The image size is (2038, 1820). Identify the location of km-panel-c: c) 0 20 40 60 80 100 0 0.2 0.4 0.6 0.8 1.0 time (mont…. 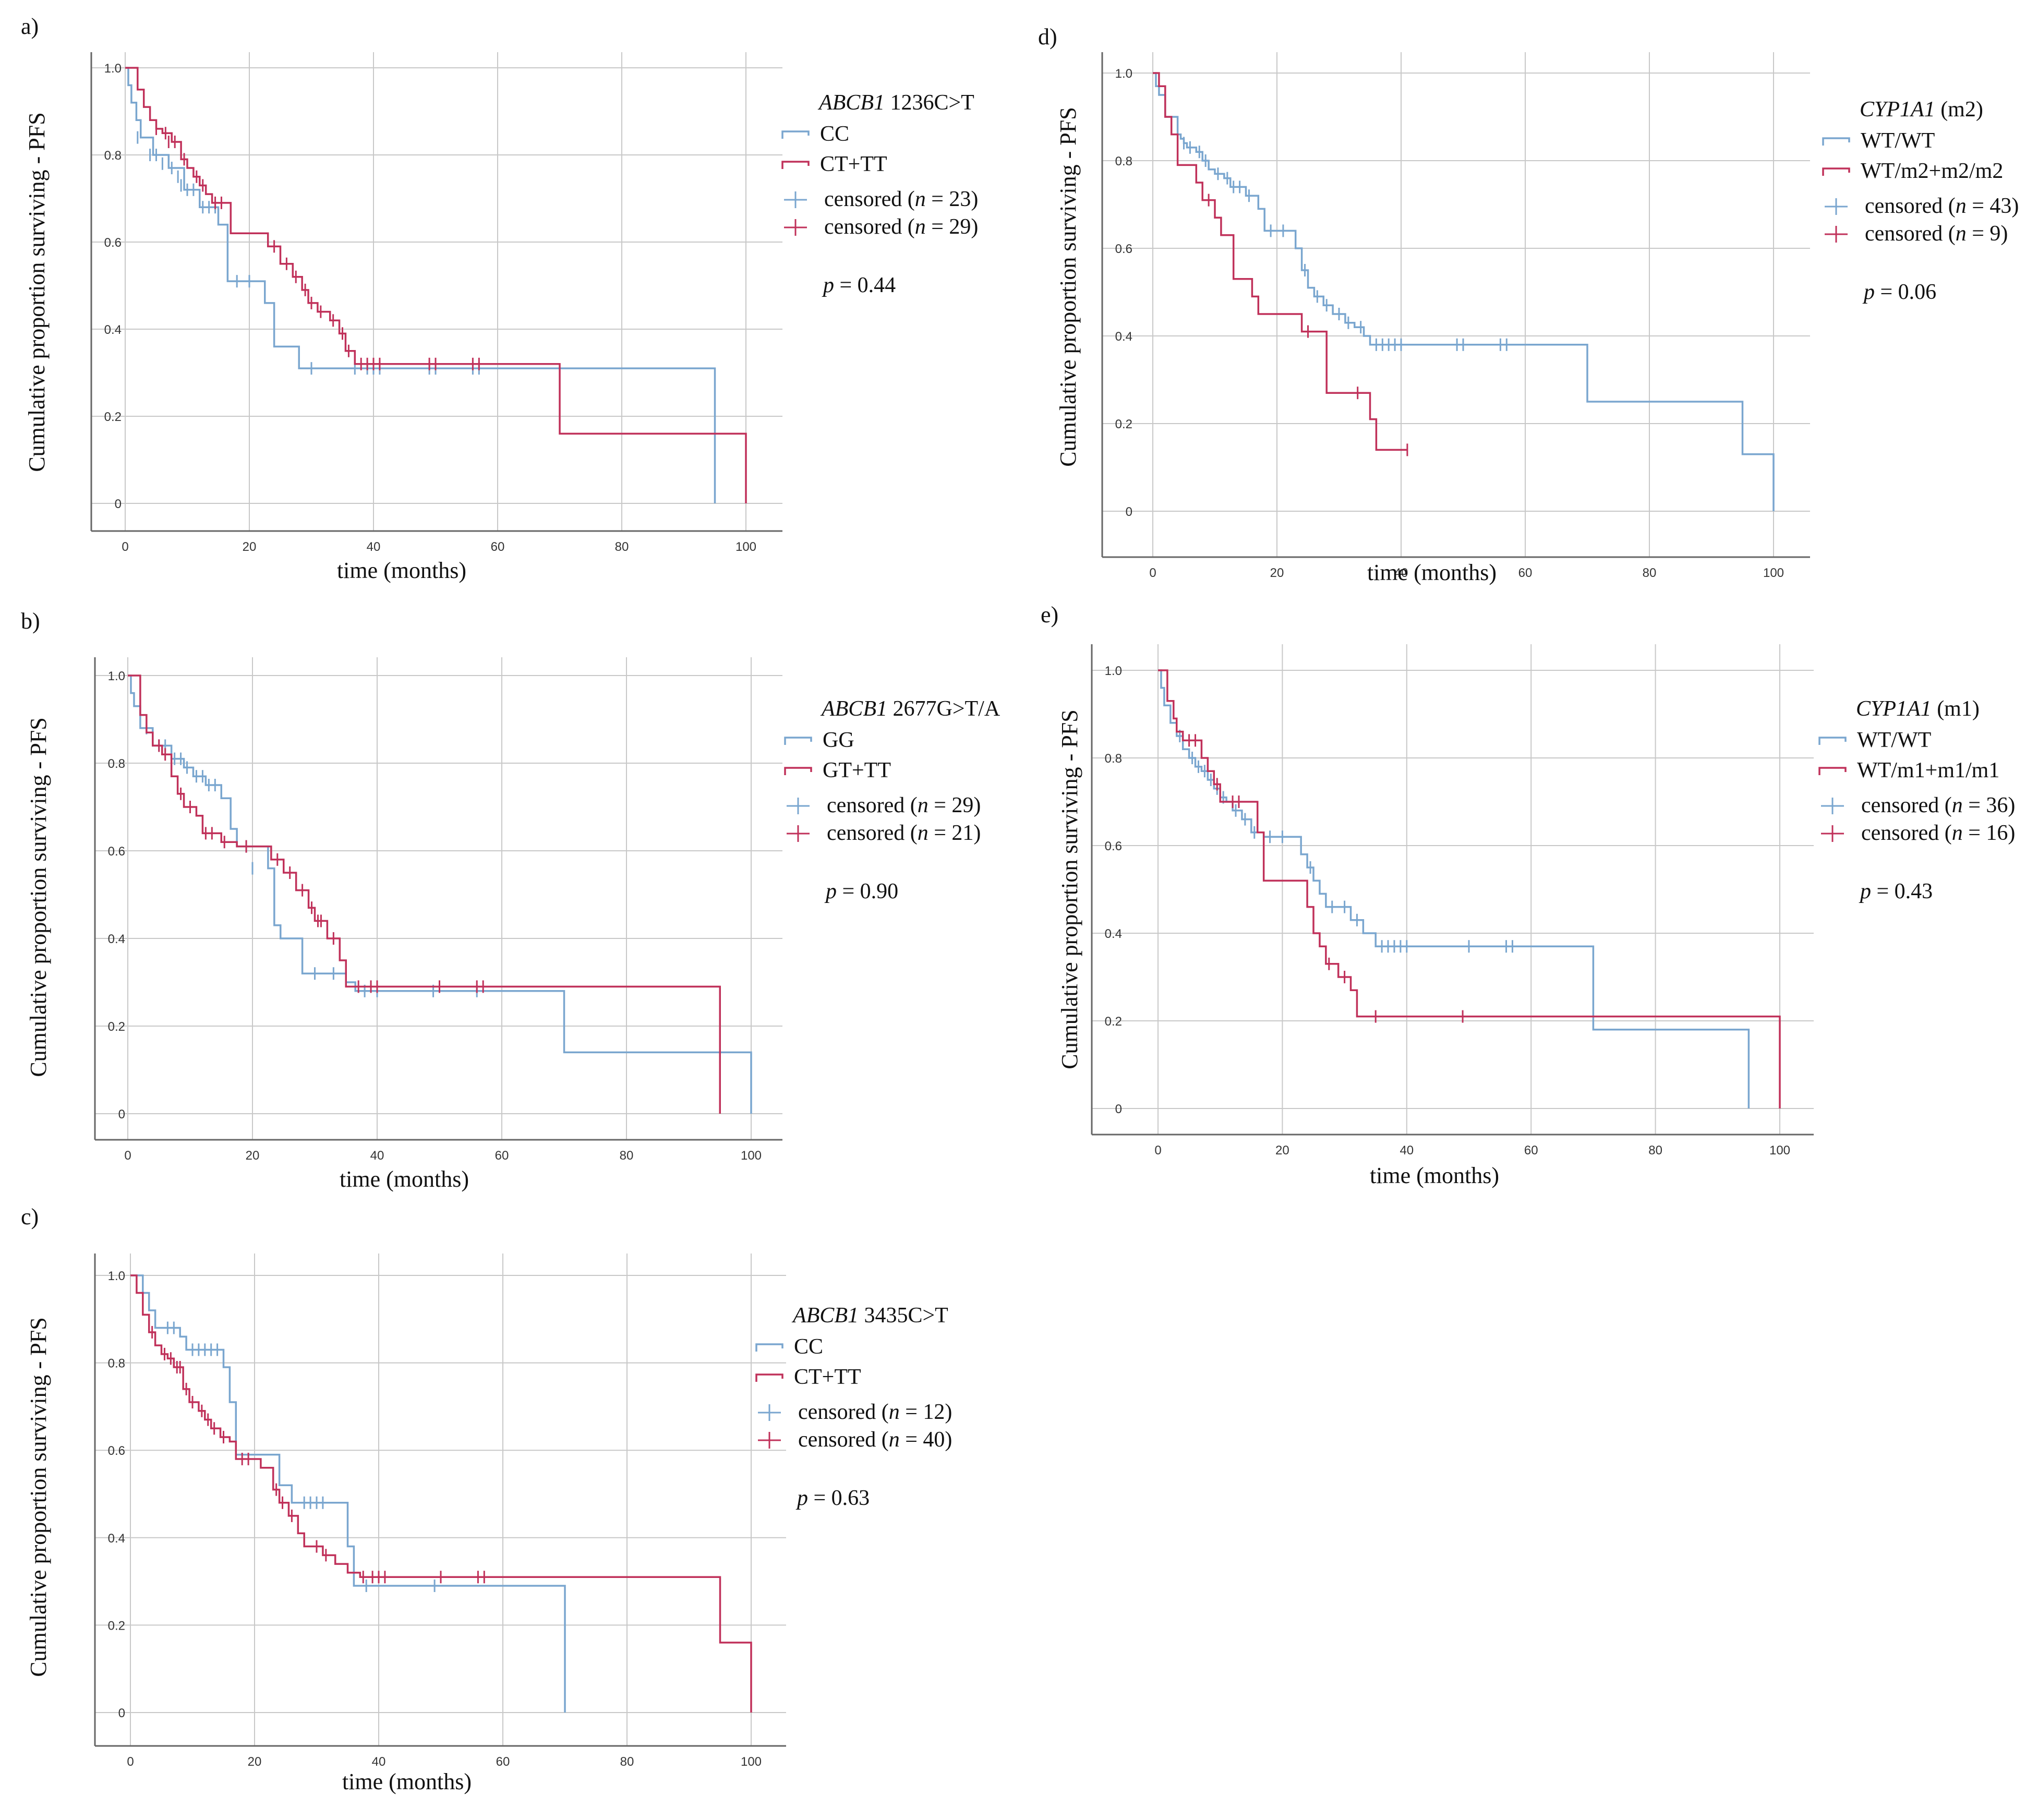
(486, 1499).